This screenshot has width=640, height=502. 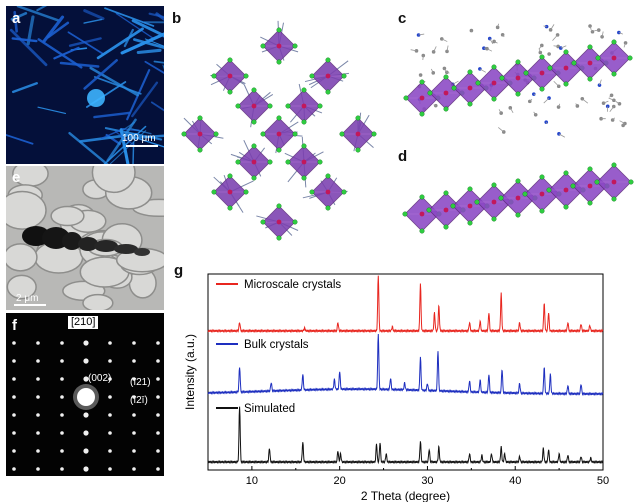 I want to click on structure-image-b, so click(x=279, y=130).